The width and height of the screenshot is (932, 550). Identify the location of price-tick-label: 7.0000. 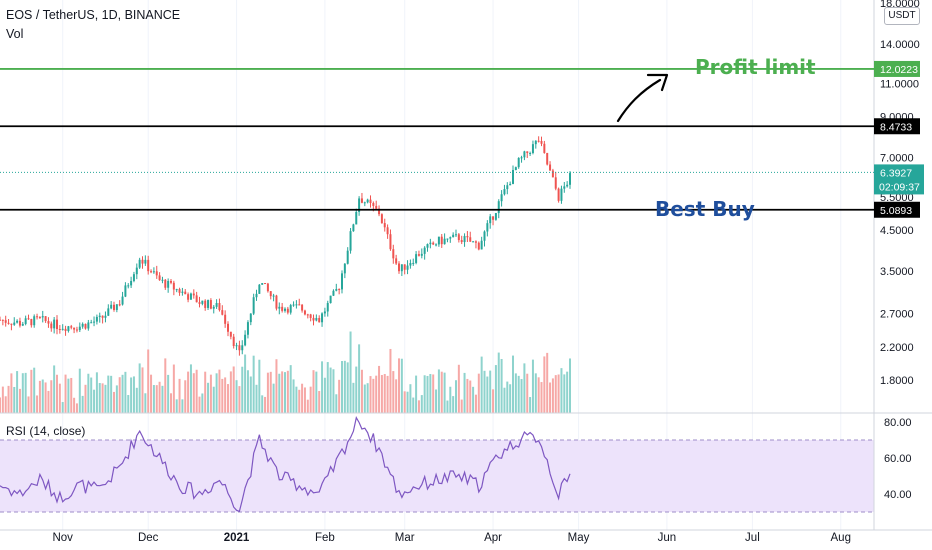
(897, 159).